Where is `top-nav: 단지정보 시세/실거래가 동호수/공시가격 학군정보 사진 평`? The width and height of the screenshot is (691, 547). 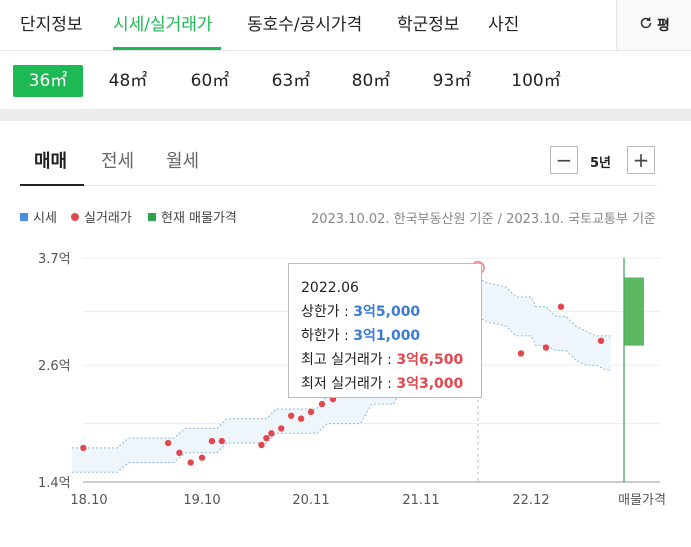
top-nav: 단지정보 시세/실거래가 동호수/공시가격 학군정보 사진 평 is located at coordinates (345, 25).